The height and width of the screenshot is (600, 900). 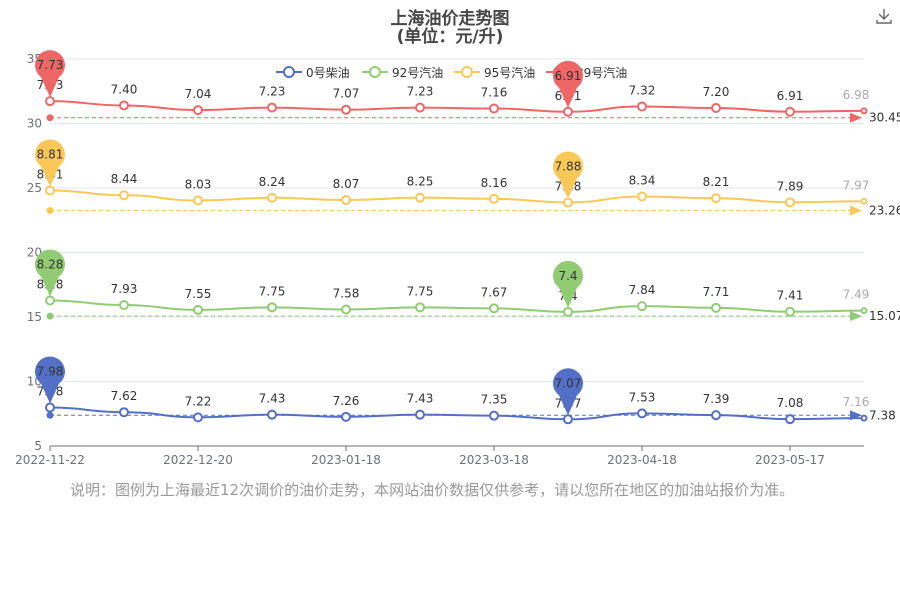 I want to click on max-marker: 8.81, so click(x=50, y=163).